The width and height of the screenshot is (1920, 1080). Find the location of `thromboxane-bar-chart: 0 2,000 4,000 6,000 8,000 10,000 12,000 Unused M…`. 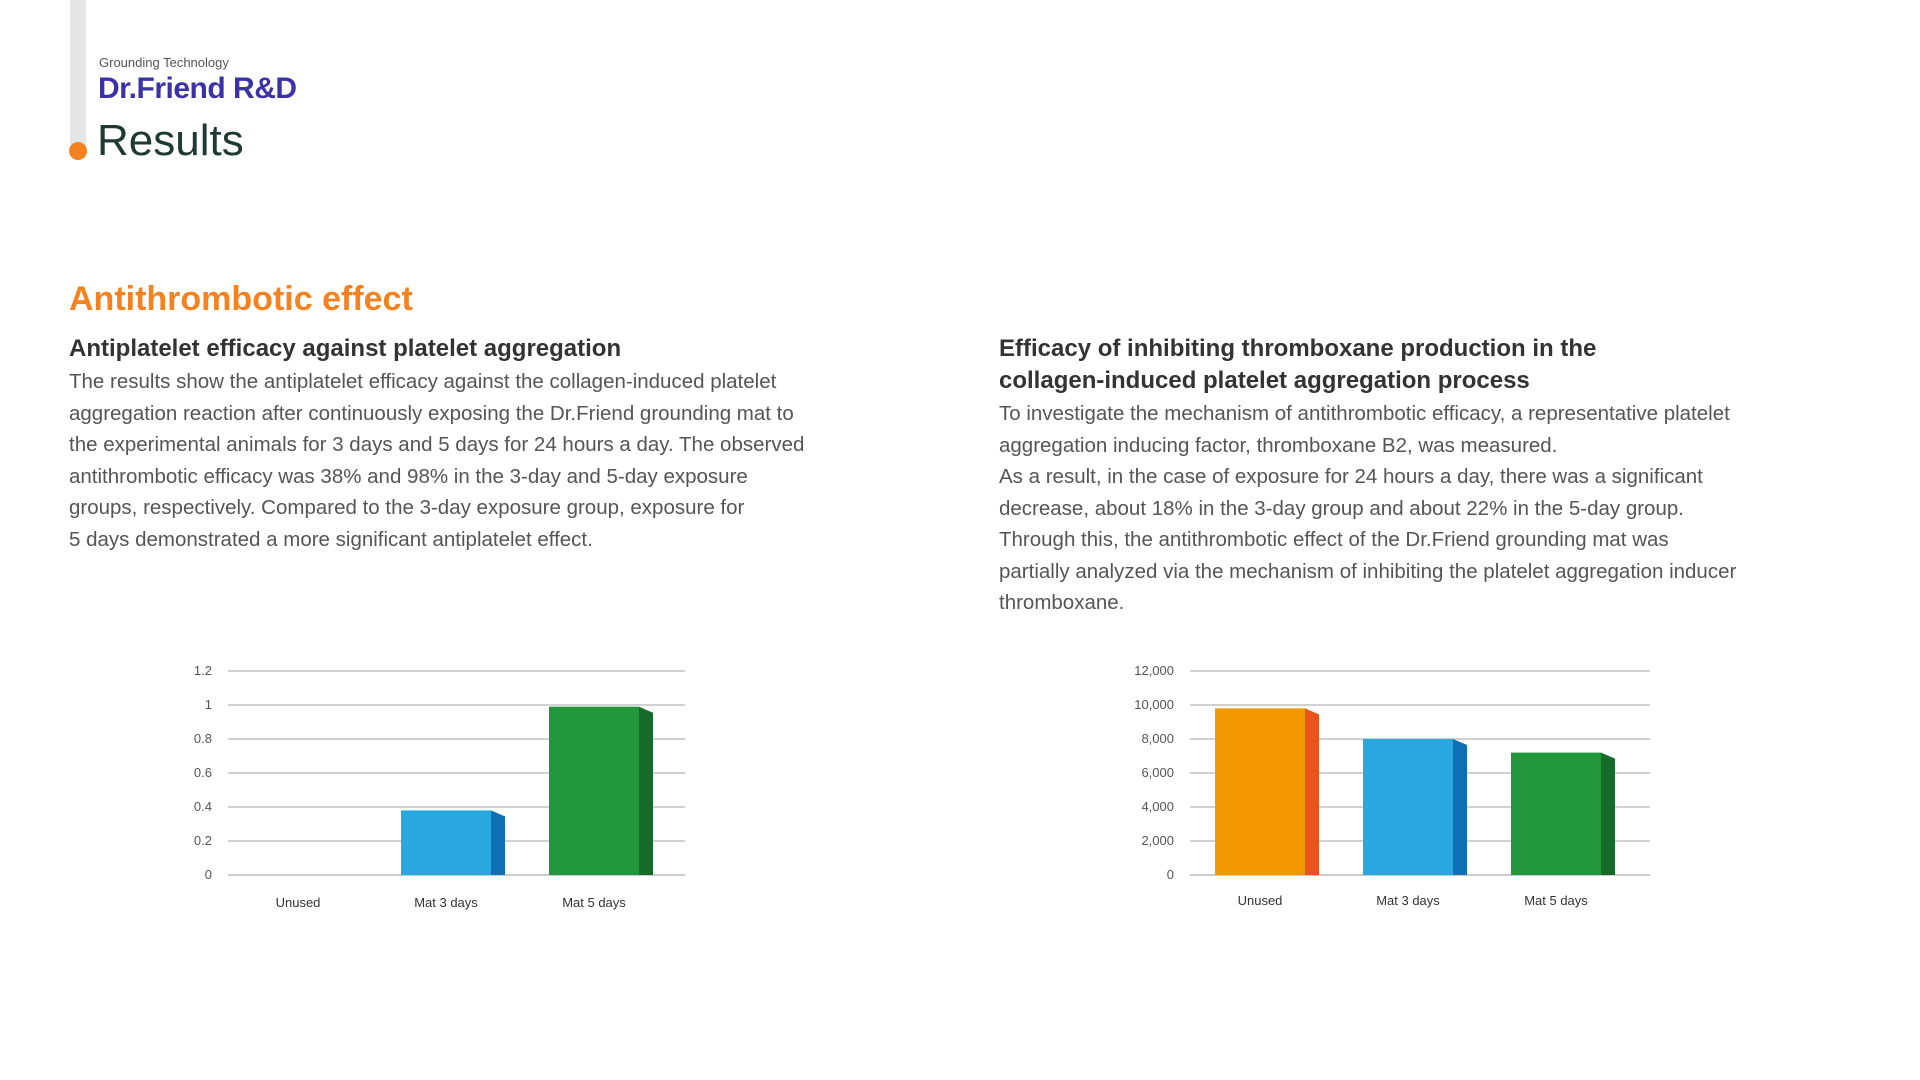

thromboxane-bar-chart: 0 2,000 4,000 6,000 8,000 10,000 12,000 Unused M… is located at coordinates (1392, 785).